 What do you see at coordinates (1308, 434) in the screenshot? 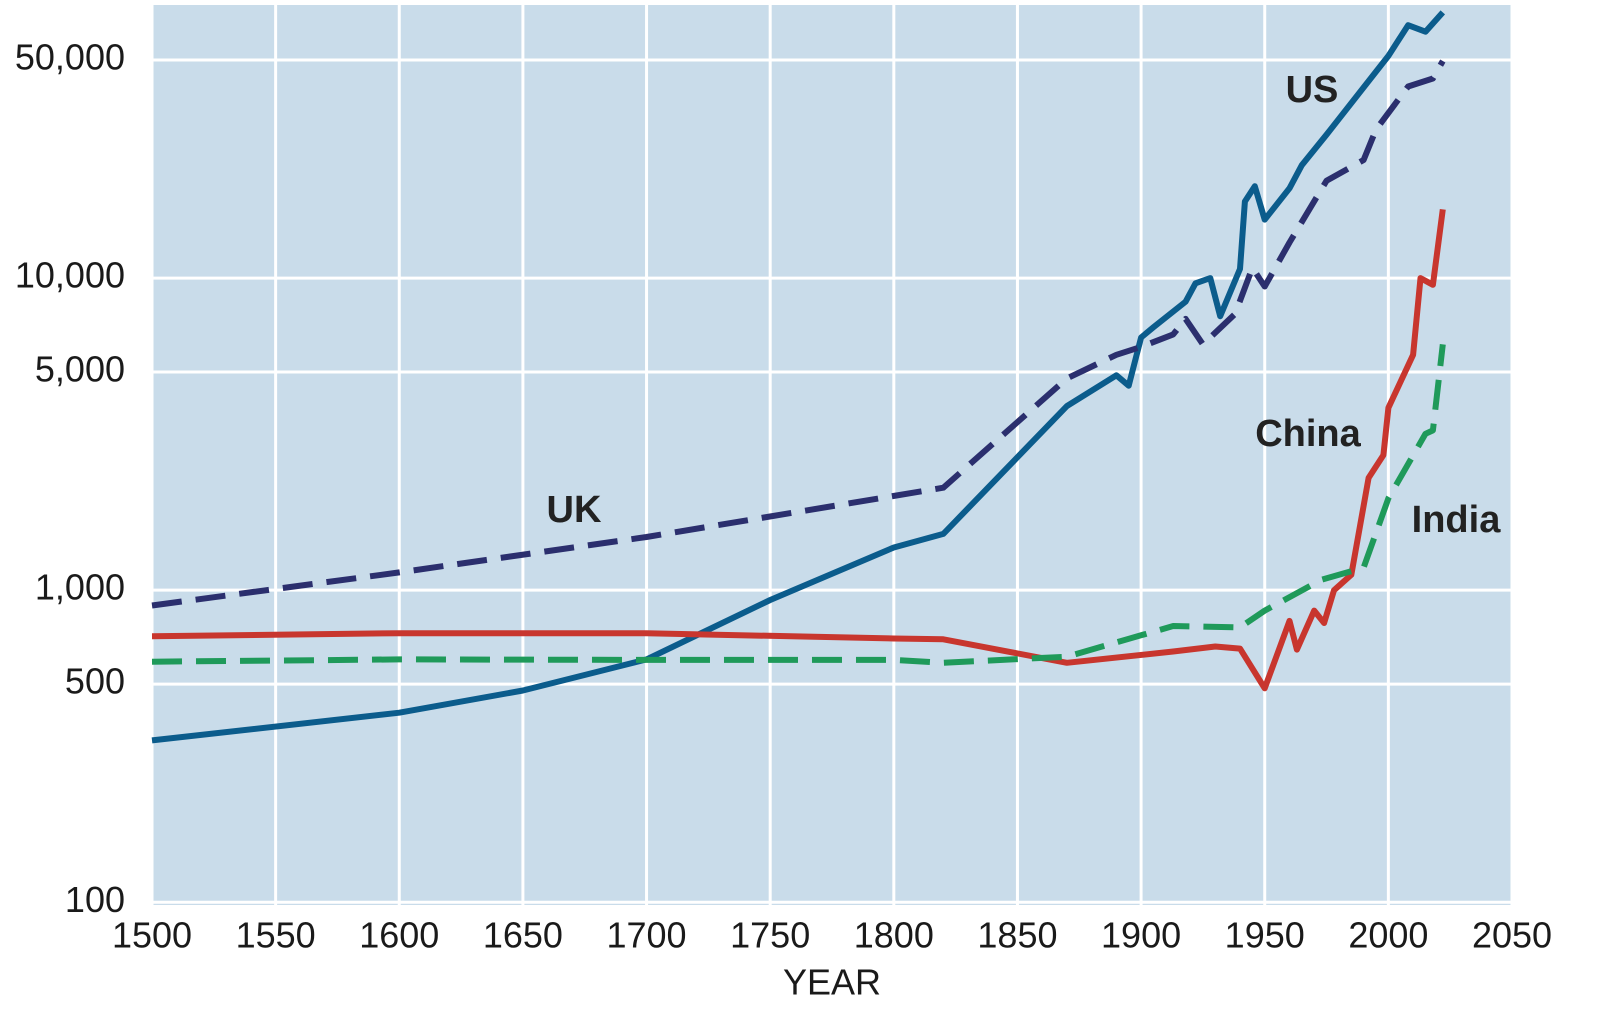
I see `series-label: China` at bounding box center [1308, 434].